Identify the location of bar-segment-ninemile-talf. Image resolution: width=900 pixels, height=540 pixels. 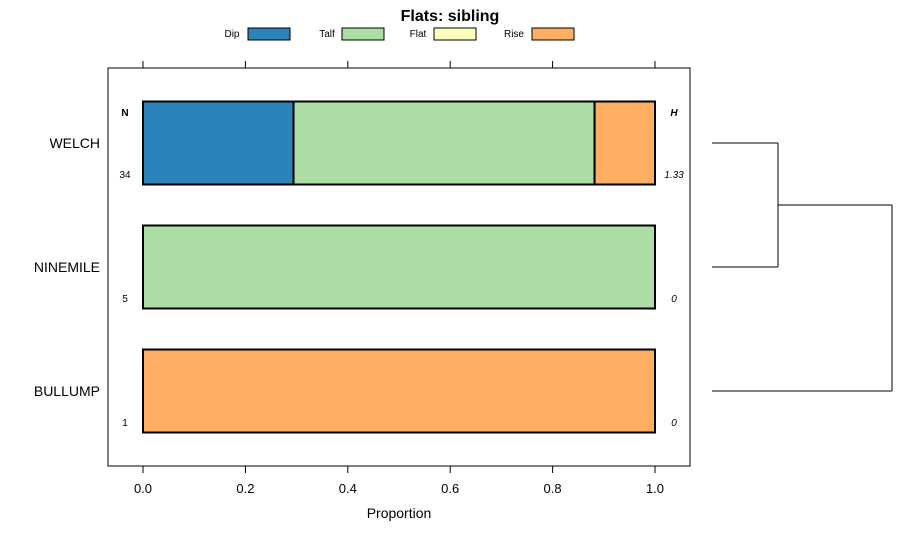
(399, 267).